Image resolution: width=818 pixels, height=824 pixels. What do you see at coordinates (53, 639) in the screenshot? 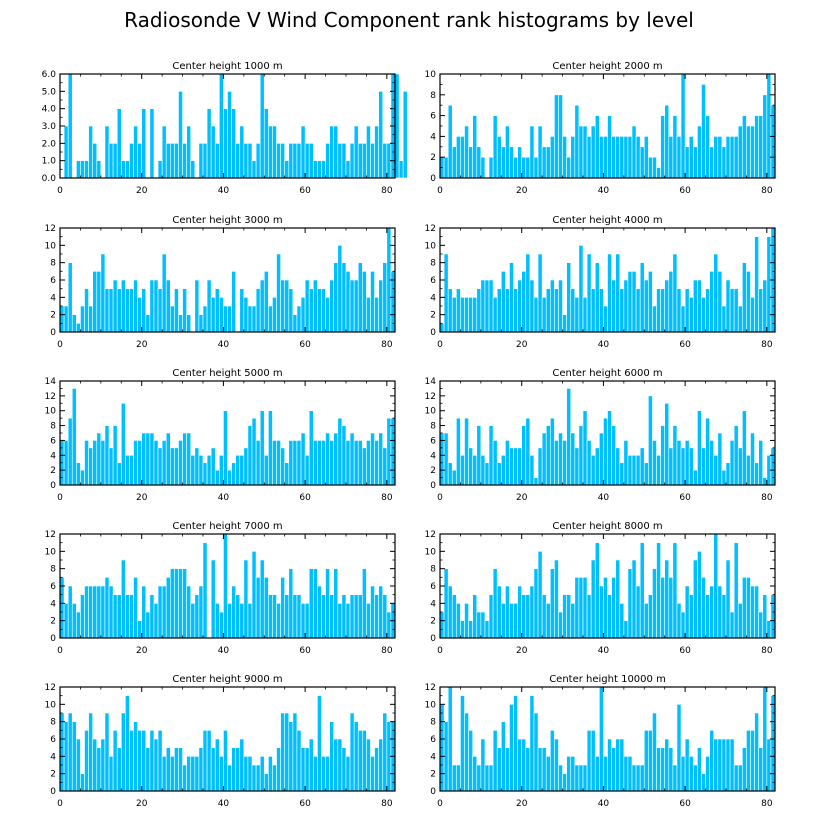
I see `y-tick-label: 0` at bounding box center [53, 639].